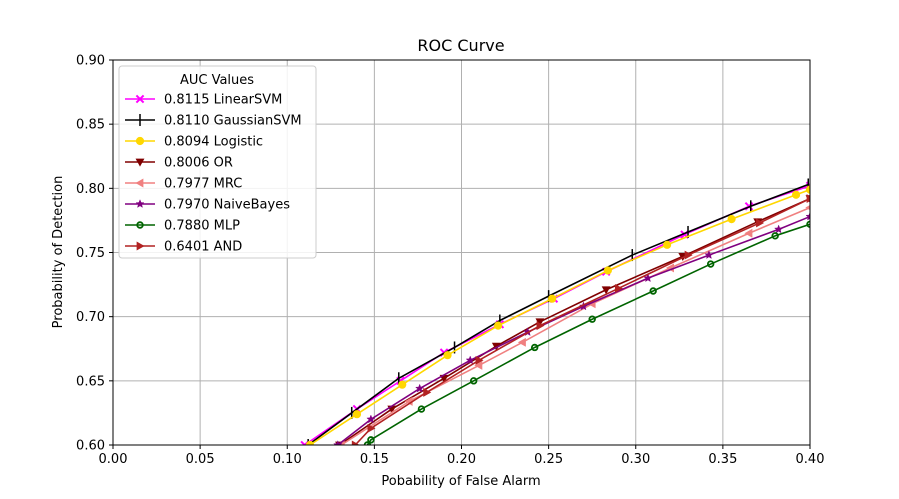 Image resolution: width=899 pixels, height=499 pixels. What do you see at coordinates (722, 459) in the screenshot?
I see `x-tick-label: 0.35` at bounding box center [722, 459].